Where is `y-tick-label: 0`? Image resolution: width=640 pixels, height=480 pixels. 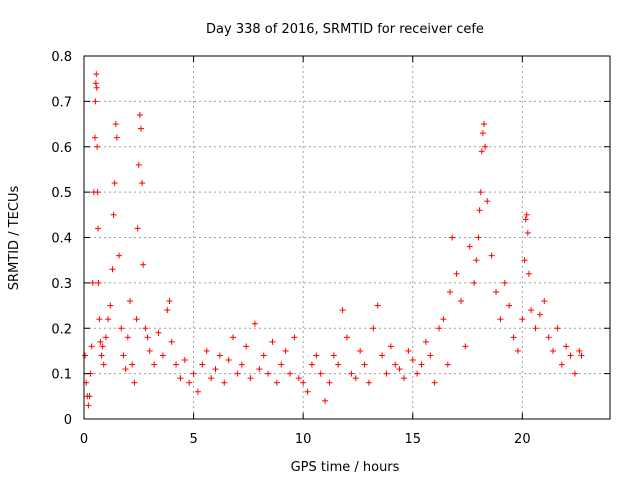 y-tick-label: 0 is located at coordinates (68, 420).